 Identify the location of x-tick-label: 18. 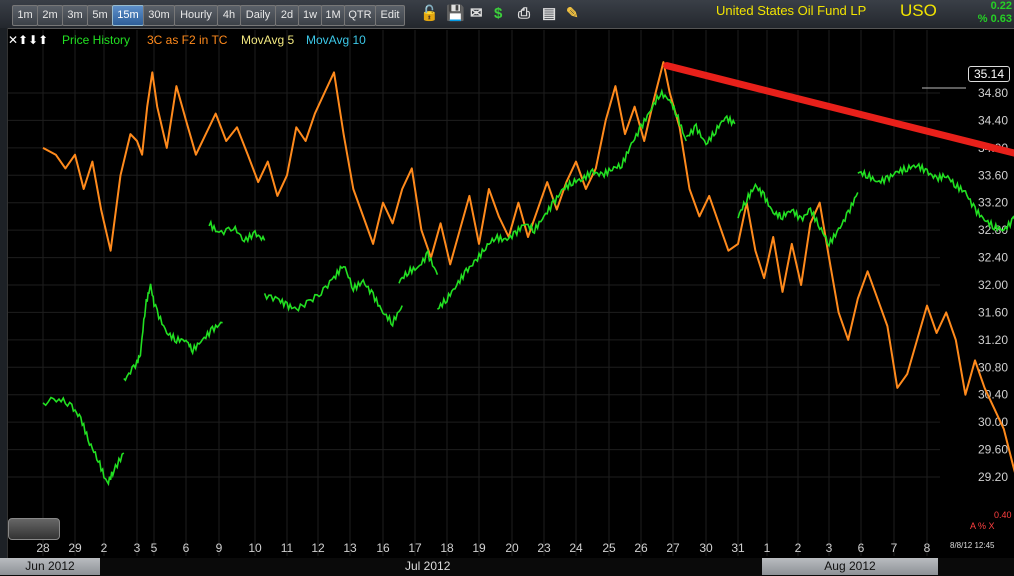
(447, 548).